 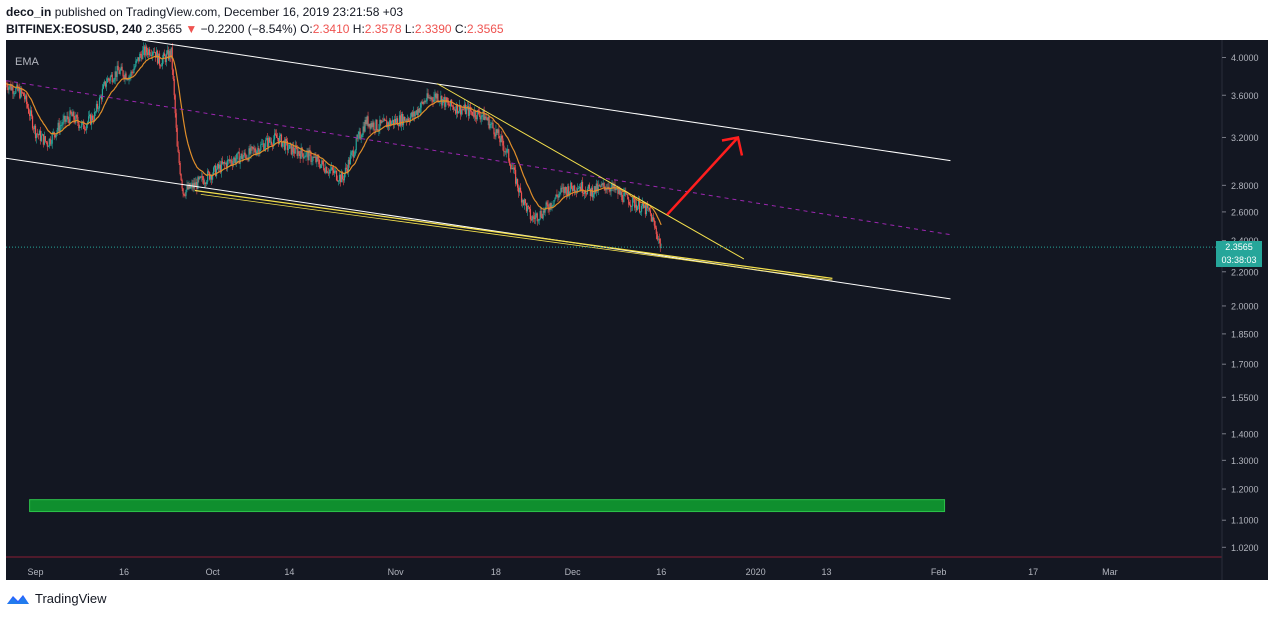 What do you see at coordinates (334, 140) in the screenshot?
I see `ema-line` at bounding box center [334, 140].